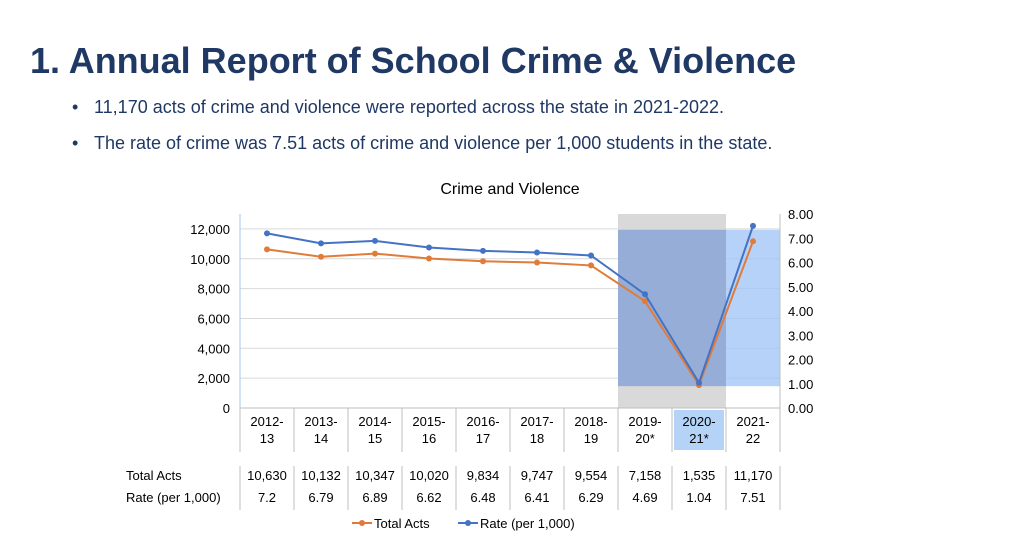 The height and width of the screenshot is (537, 1024). I want to click on y-right-tick-label: 7.00, so click(800, 238).